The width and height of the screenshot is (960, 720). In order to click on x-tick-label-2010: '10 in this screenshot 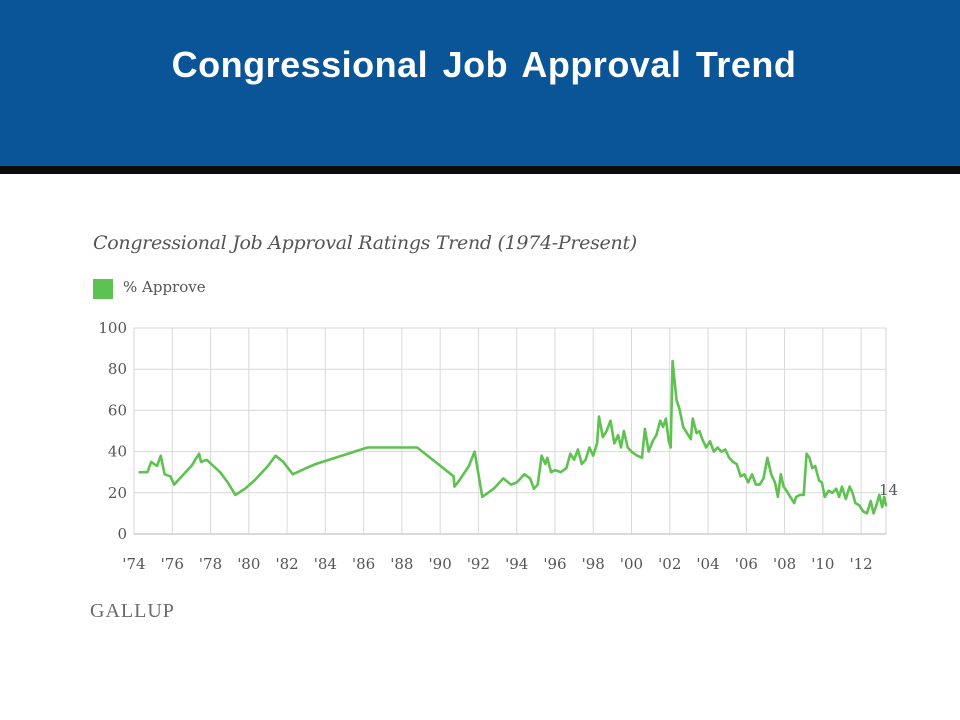, I will do `click(822, 564)`.